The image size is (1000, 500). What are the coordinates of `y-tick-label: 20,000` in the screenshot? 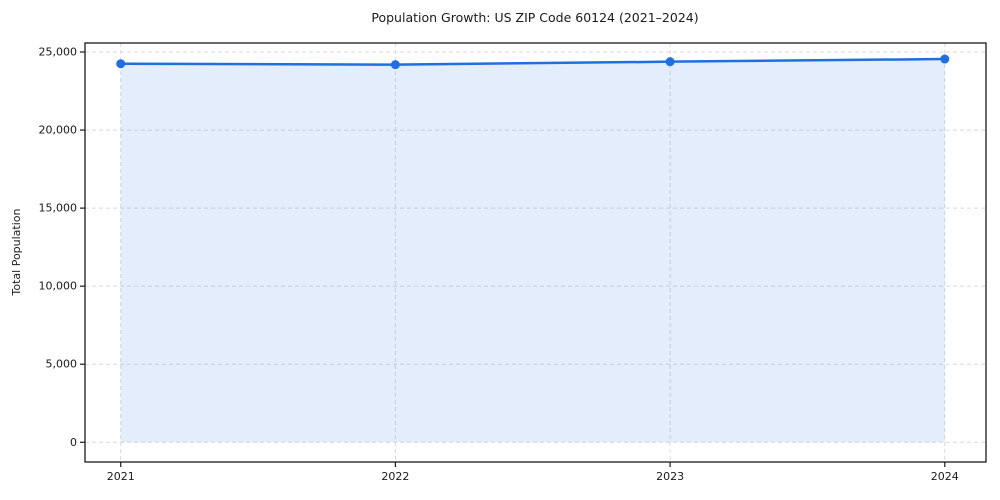 It's located at (58, 130).